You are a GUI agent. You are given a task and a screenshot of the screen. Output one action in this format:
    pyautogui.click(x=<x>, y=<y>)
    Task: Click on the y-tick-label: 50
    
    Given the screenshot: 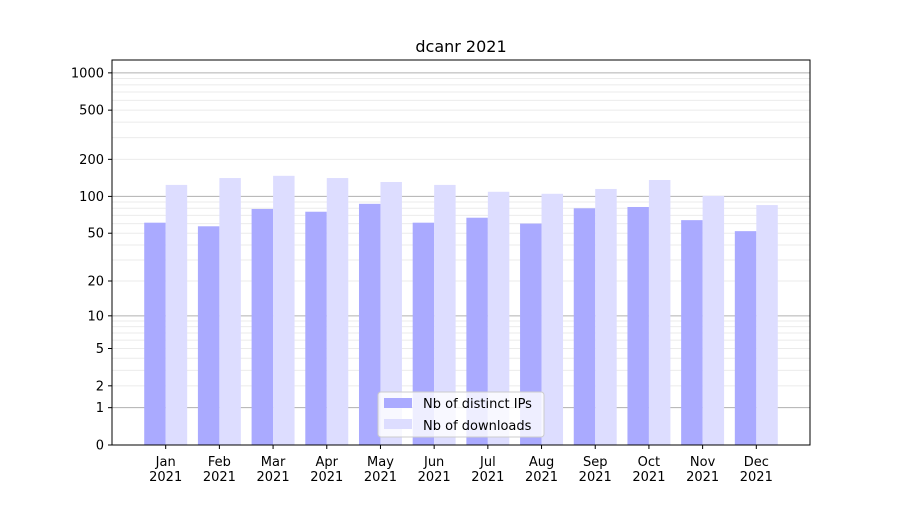 What is the action you would take?
    pyautogui.click(x=95, y=234)
    